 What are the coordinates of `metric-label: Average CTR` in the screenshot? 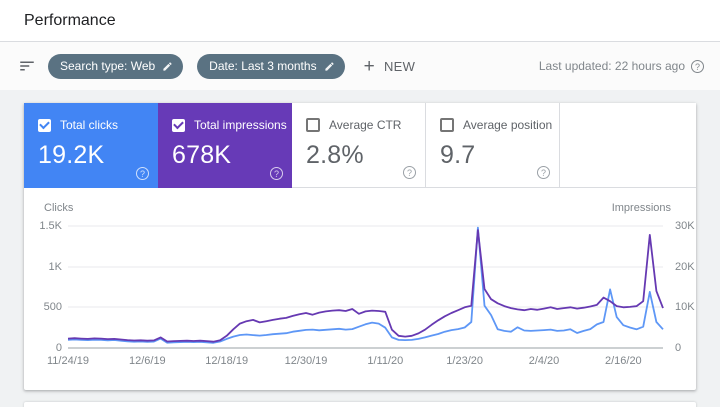 It's located at (365, 125).